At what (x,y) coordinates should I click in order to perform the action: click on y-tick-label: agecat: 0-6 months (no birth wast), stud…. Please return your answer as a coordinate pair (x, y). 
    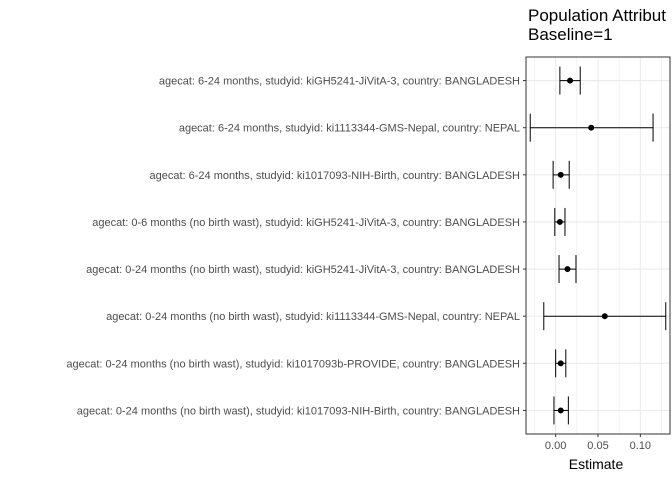
    Looking at the image, I should click on (306, 223).